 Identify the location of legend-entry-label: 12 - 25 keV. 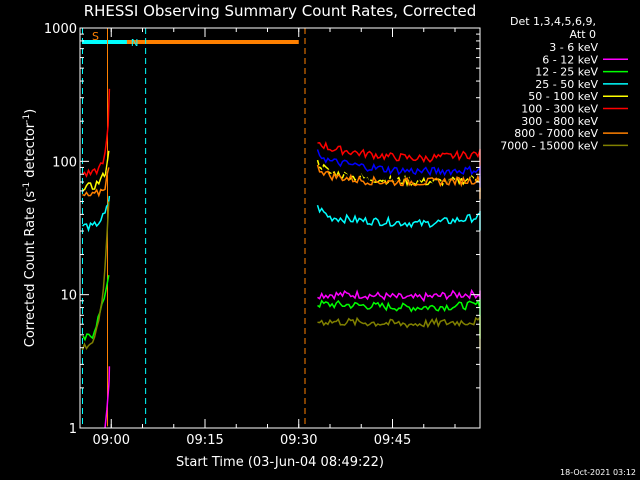
(566, 72).